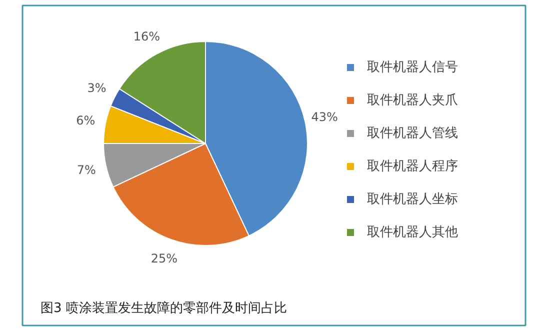  Describe the element at coordinates (146, 37) in the screenshot. I see `data-label: 16%` at that location.